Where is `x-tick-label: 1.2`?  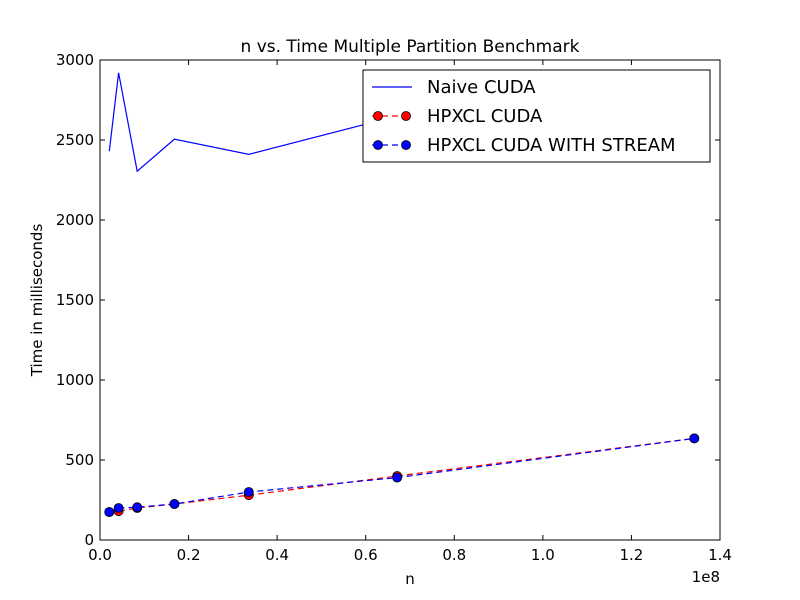 x-tick-label: 1.2 is located at coordinates (631, 555).